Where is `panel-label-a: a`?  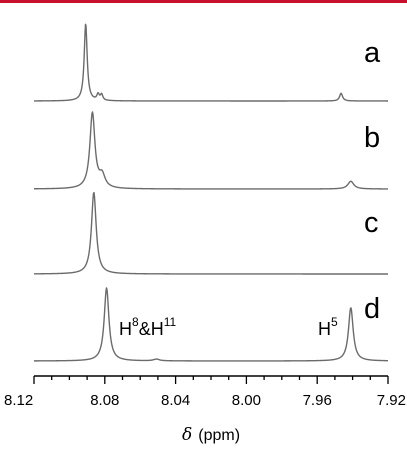 panel-label-a: a is located at coordinates (372, 53).